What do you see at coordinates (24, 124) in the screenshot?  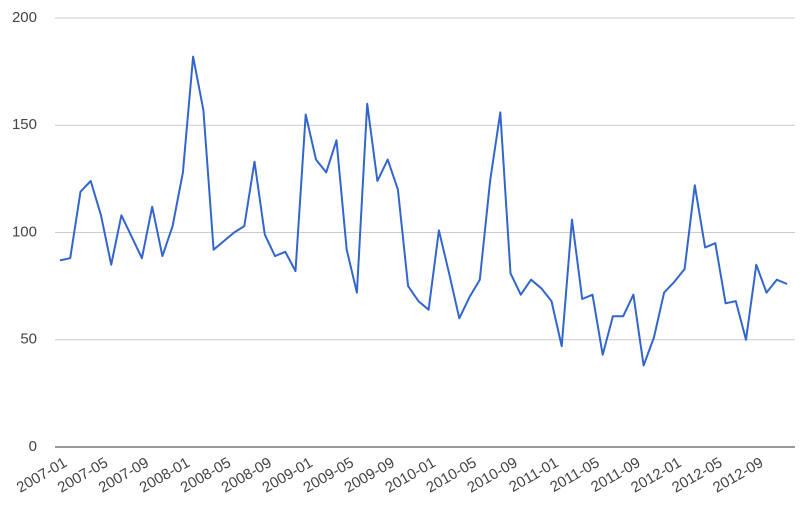 I see `y-tick-label: 150` at bounding box center [24, 124].